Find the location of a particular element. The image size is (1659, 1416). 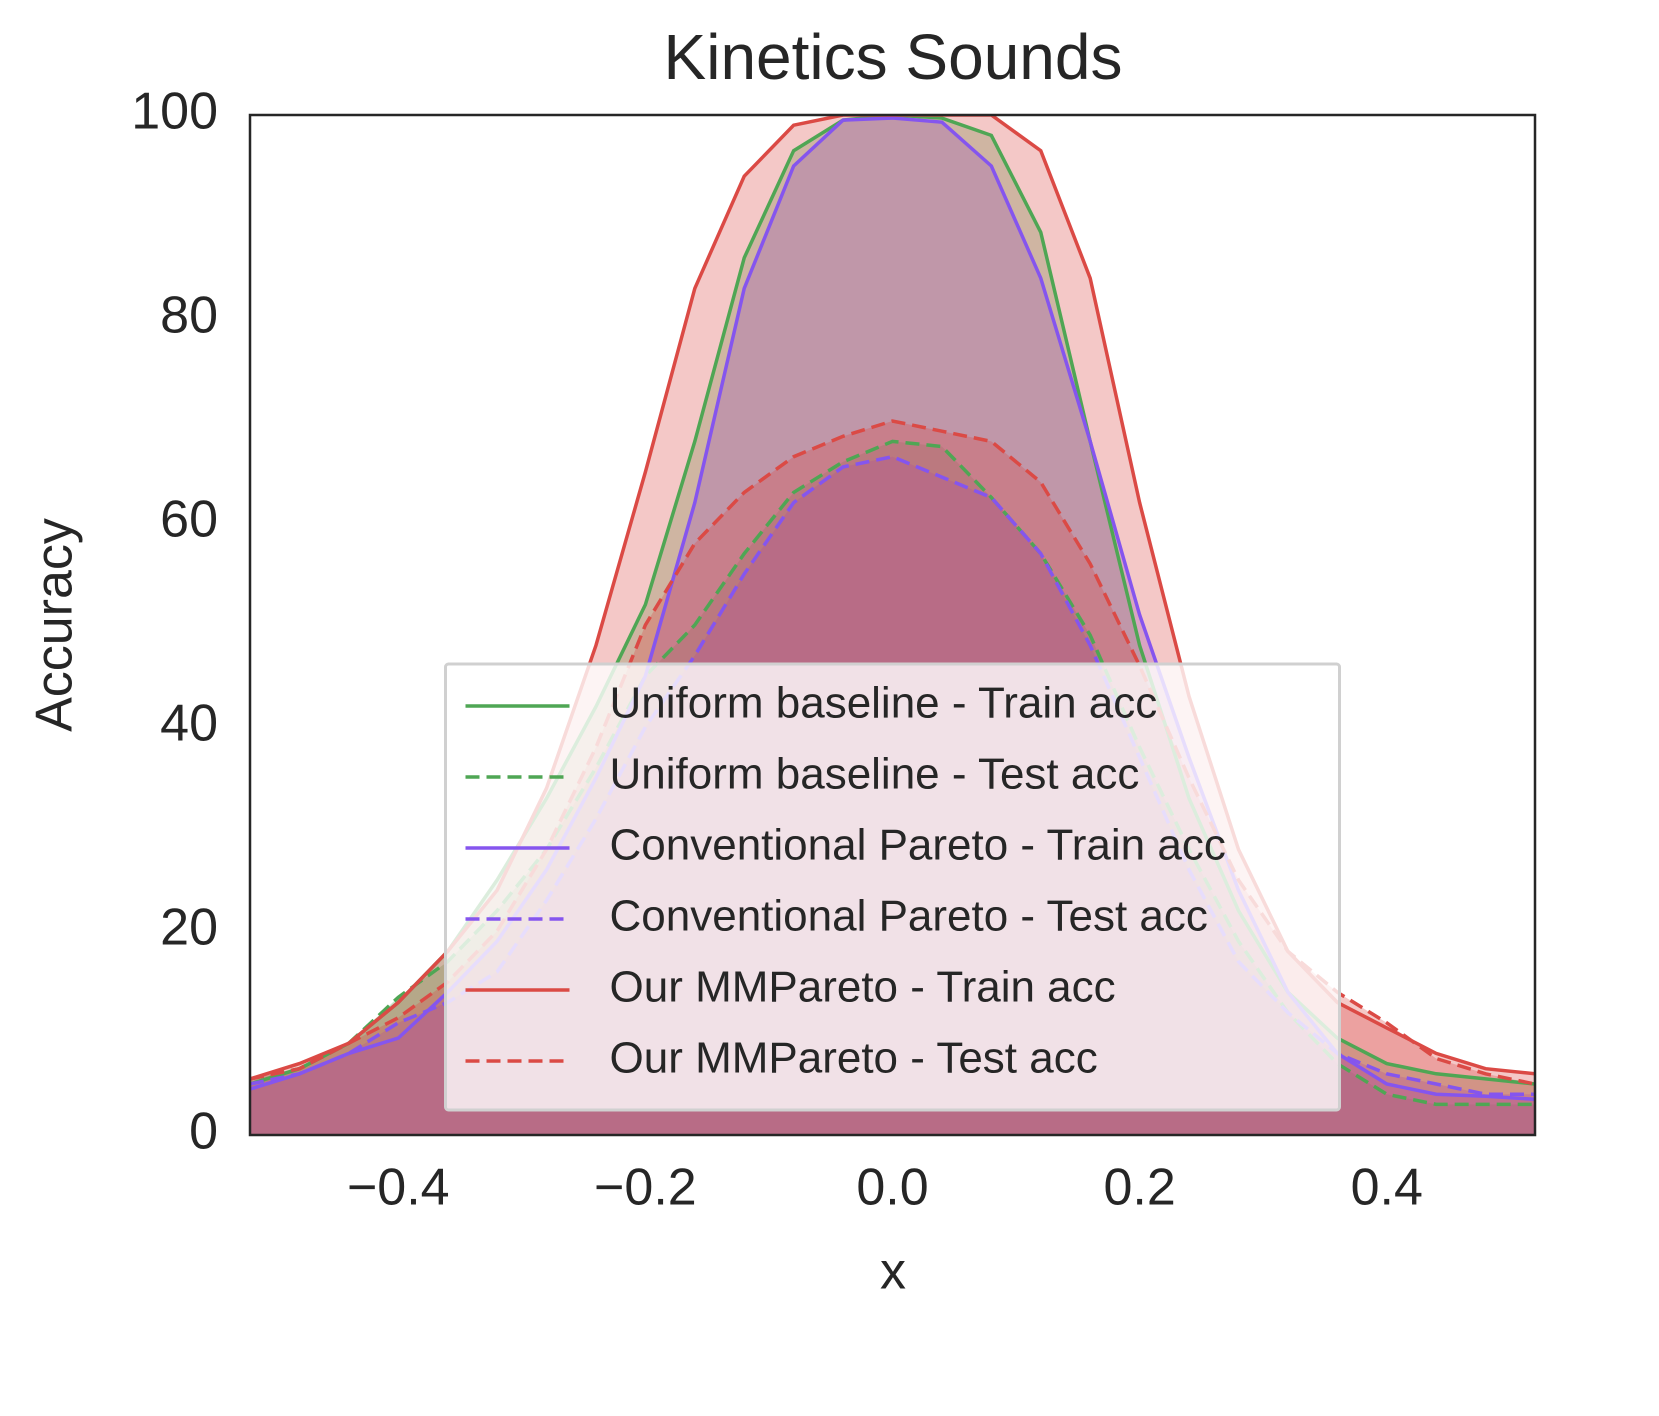

legend-label: Our MMPareto - Train acc is located at coordinates (863, 987).